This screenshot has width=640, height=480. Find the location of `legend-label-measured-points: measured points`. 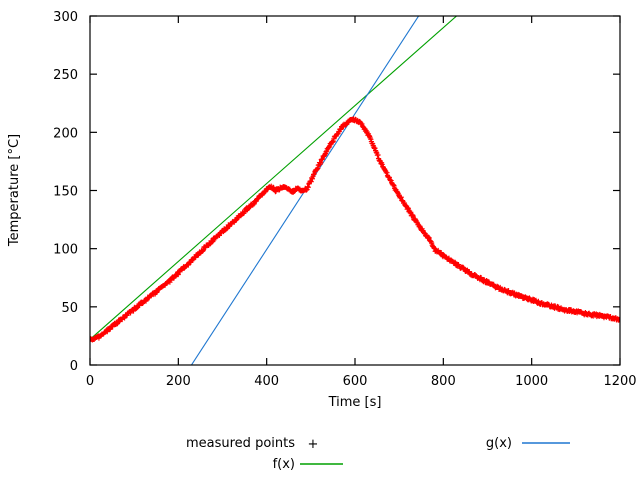

legend-label-measured-points: measured points is located at coordinates (240, 443).